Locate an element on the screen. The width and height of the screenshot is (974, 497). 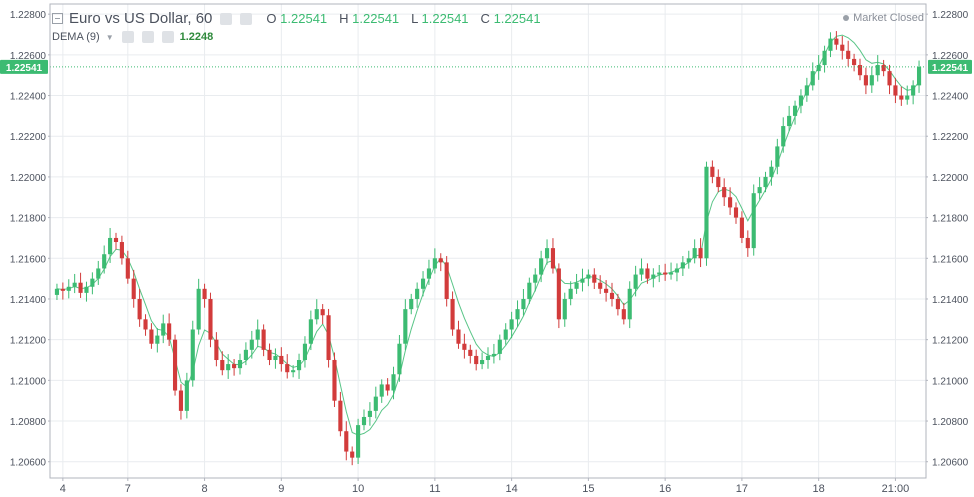
last-price-badge-right is located at coordinates (950, 66).